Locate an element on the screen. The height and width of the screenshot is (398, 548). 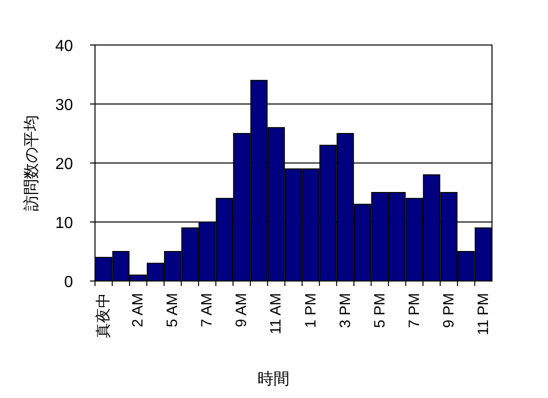
x-tick-label: 11 AM is located at coordinates (276, 313).